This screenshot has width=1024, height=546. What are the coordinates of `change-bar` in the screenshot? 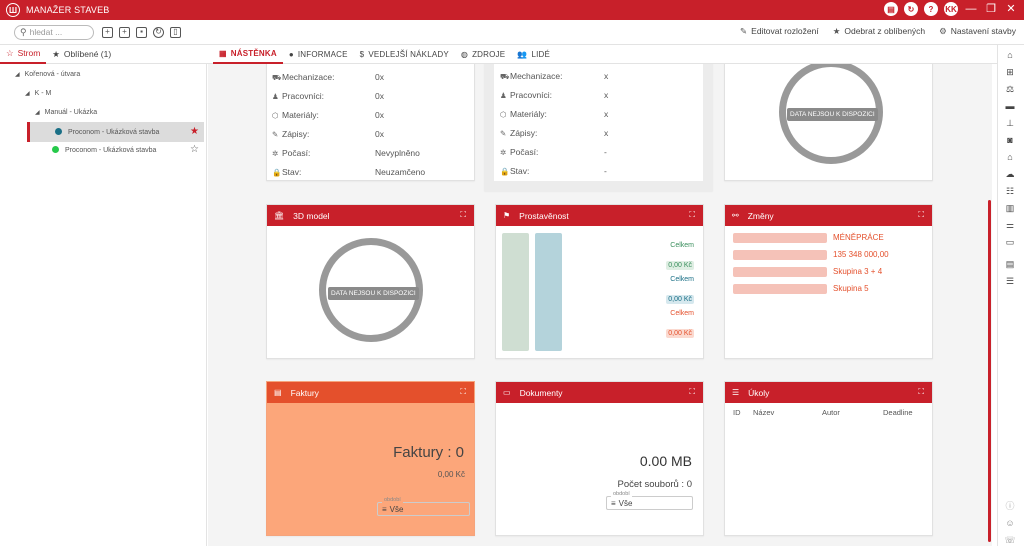 It's located at (780, 238).